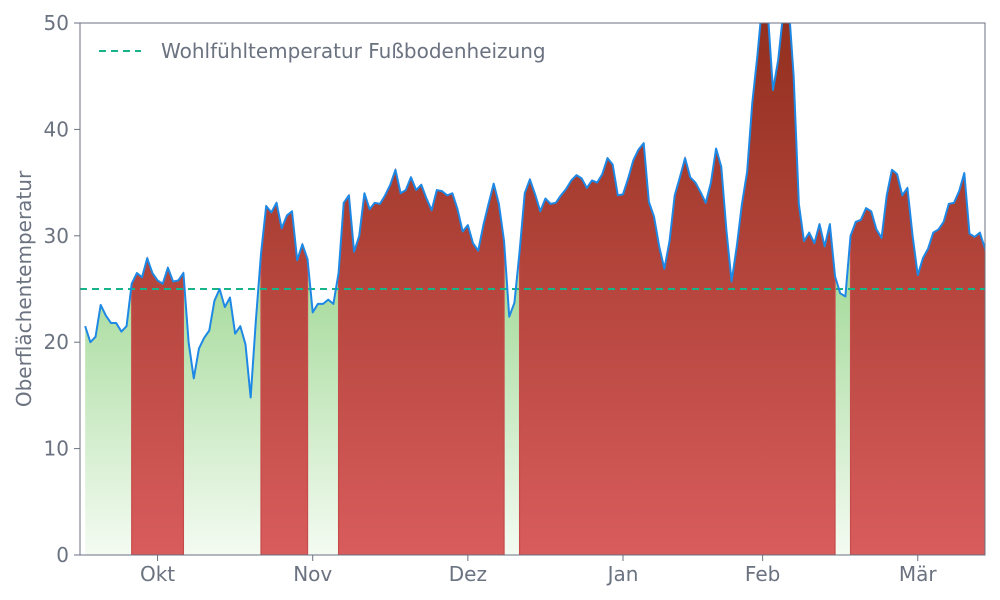  What do you see at coordinates (56, 342) in the screenshot?
I see `y-tick-label: 20` at bounding box center [56, 342].